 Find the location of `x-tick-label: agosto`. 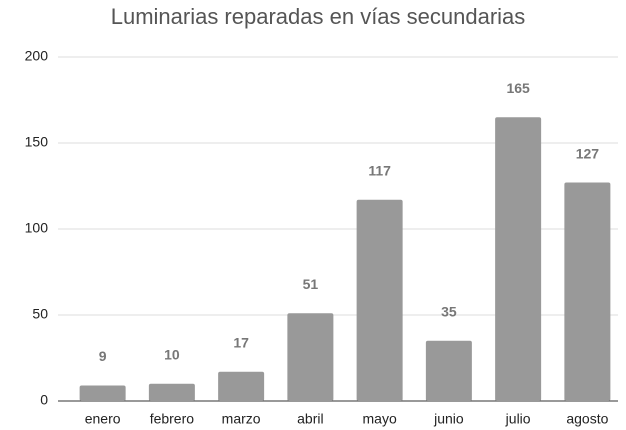

x-tick-label: agosto is located at coordinates (587, 419).